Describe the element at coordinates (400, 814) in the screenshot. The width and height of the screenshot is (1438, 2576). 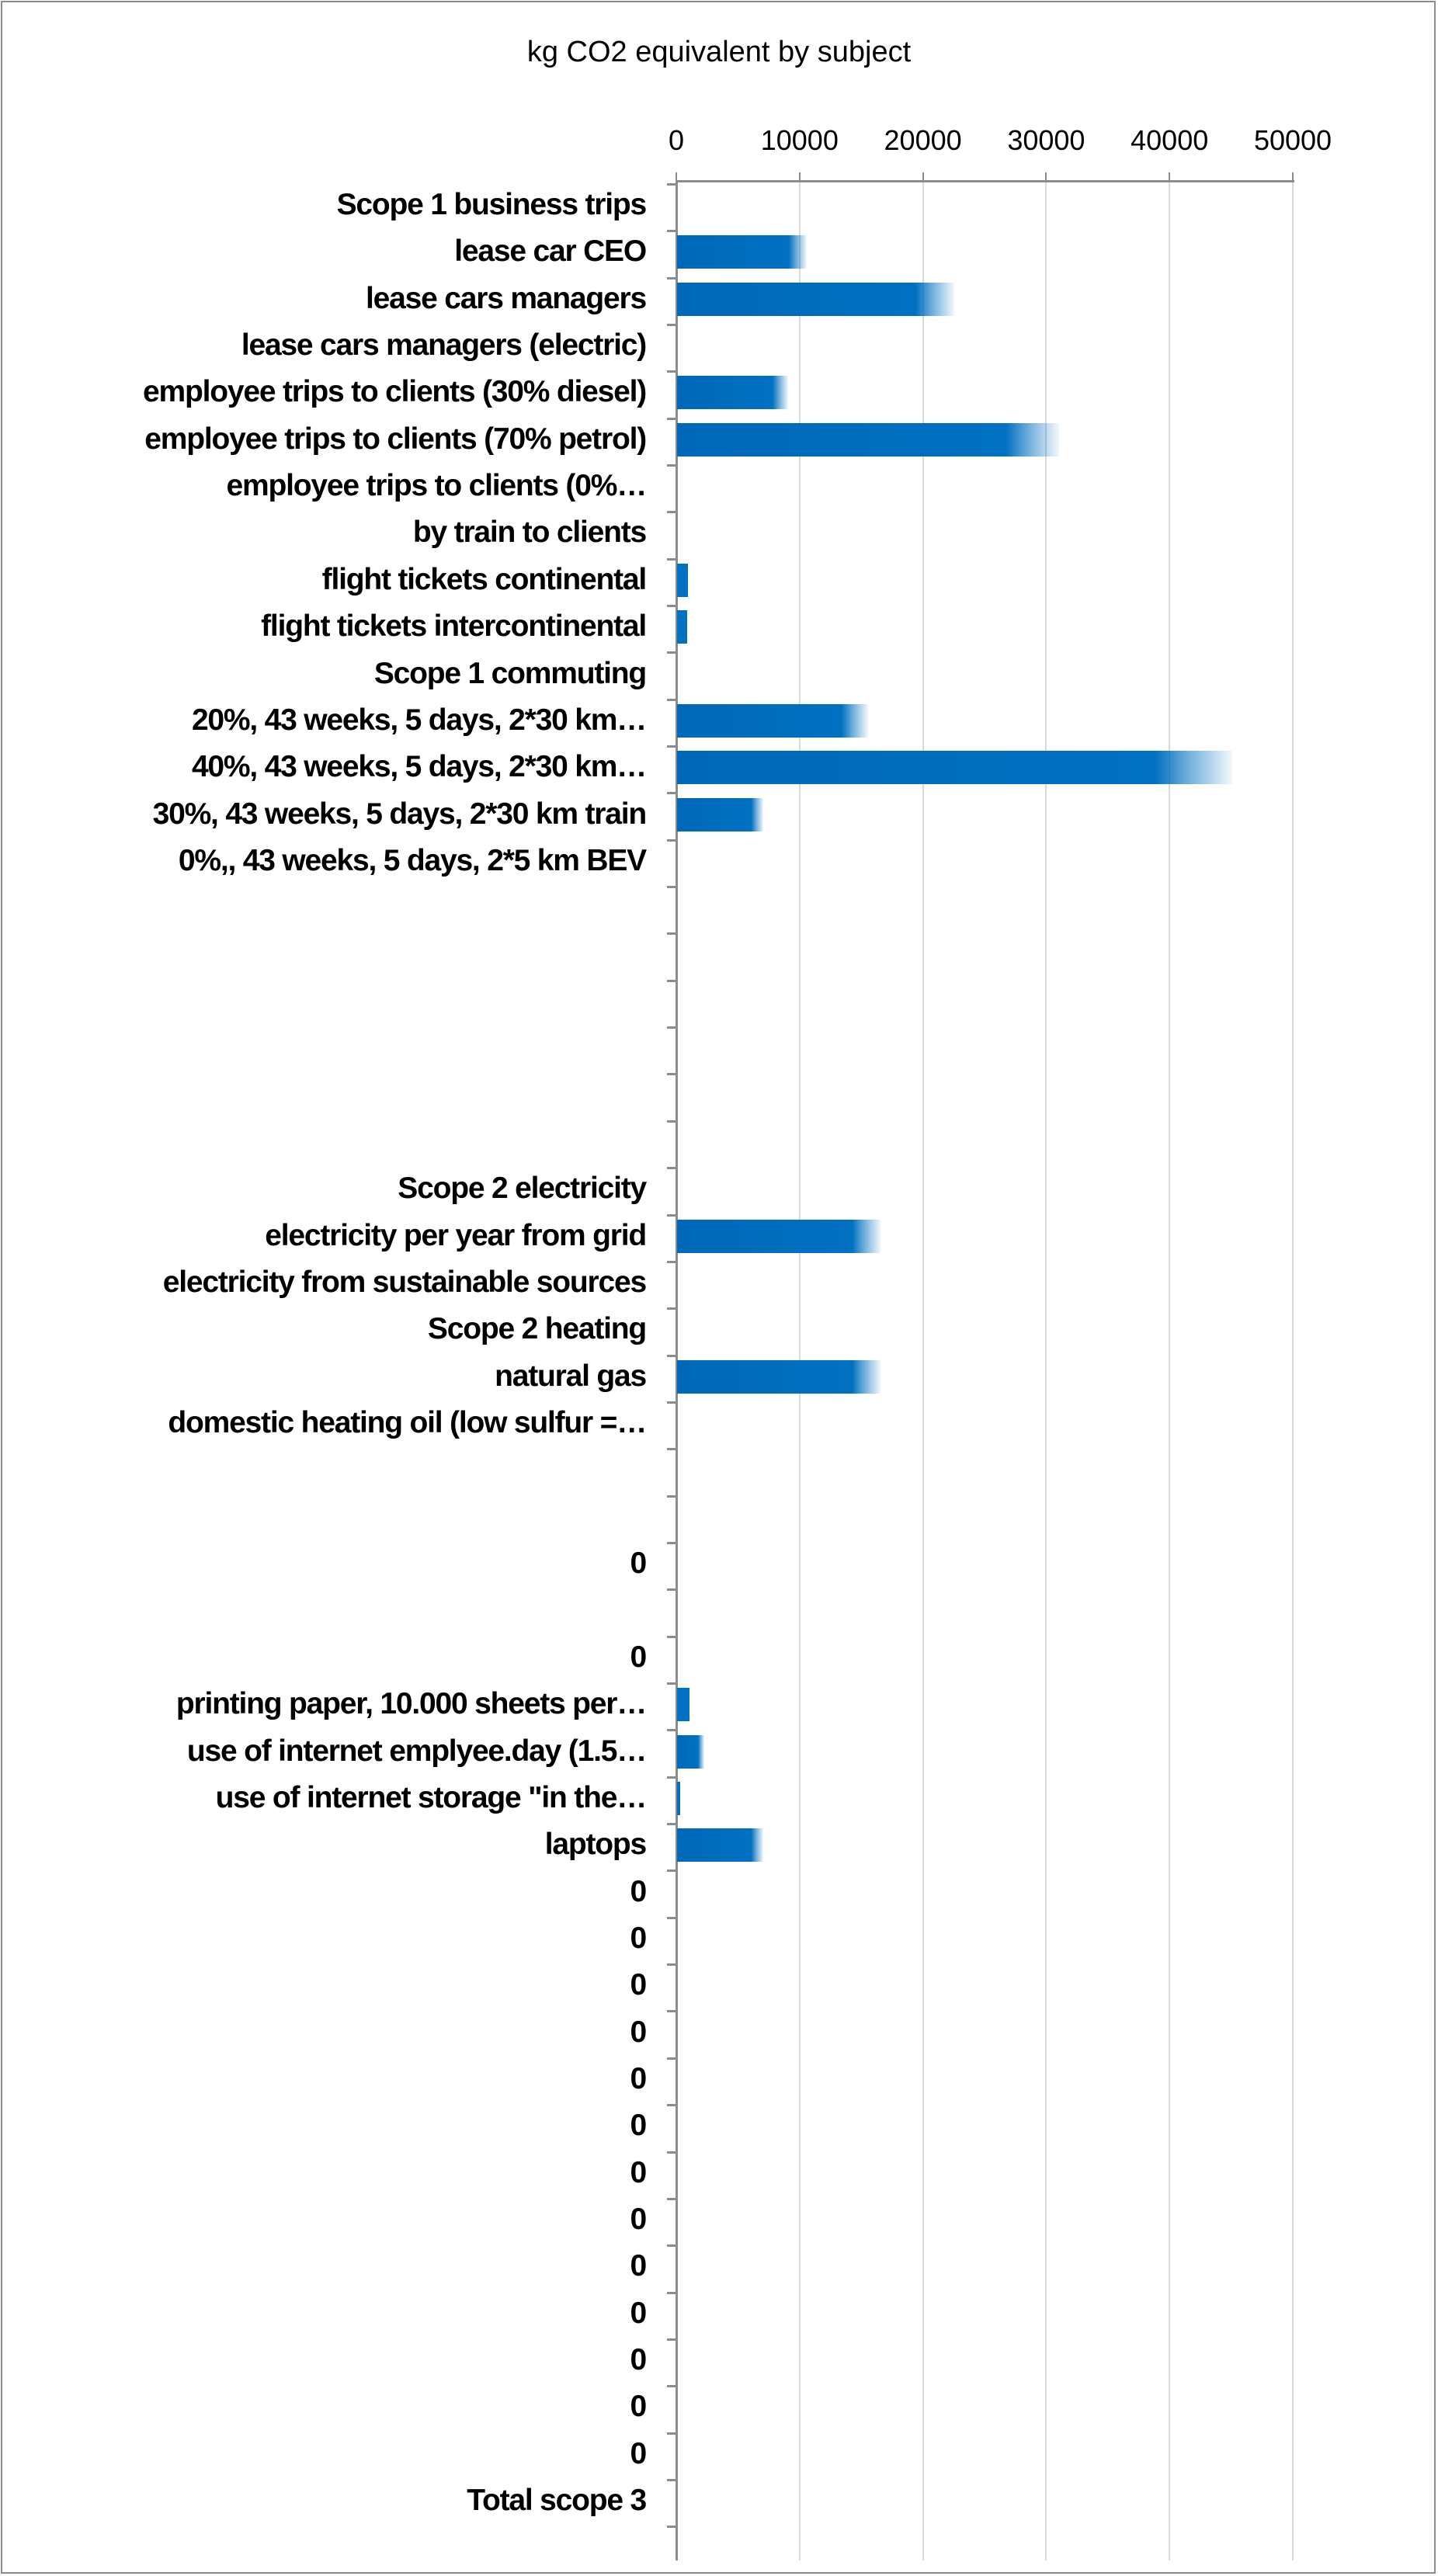
I see `category-label: 30%, 43 weeks, 5 days, 2*30 km train` at that location.